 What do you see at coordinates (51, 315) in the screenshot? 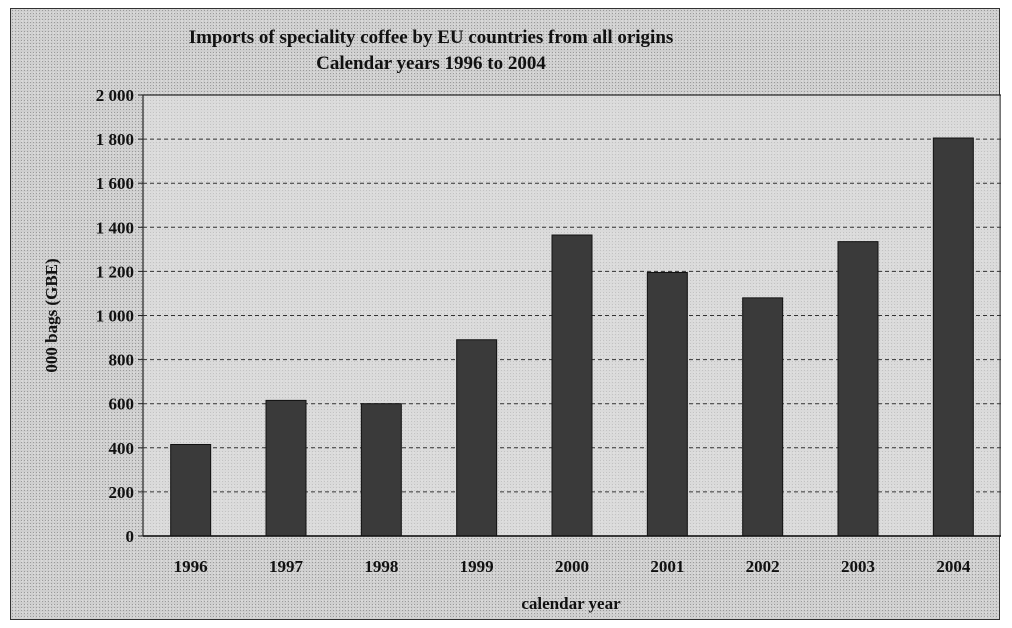
I see `y-axis-title: 000 bags (GBE)` at bounding box center [51, 315].